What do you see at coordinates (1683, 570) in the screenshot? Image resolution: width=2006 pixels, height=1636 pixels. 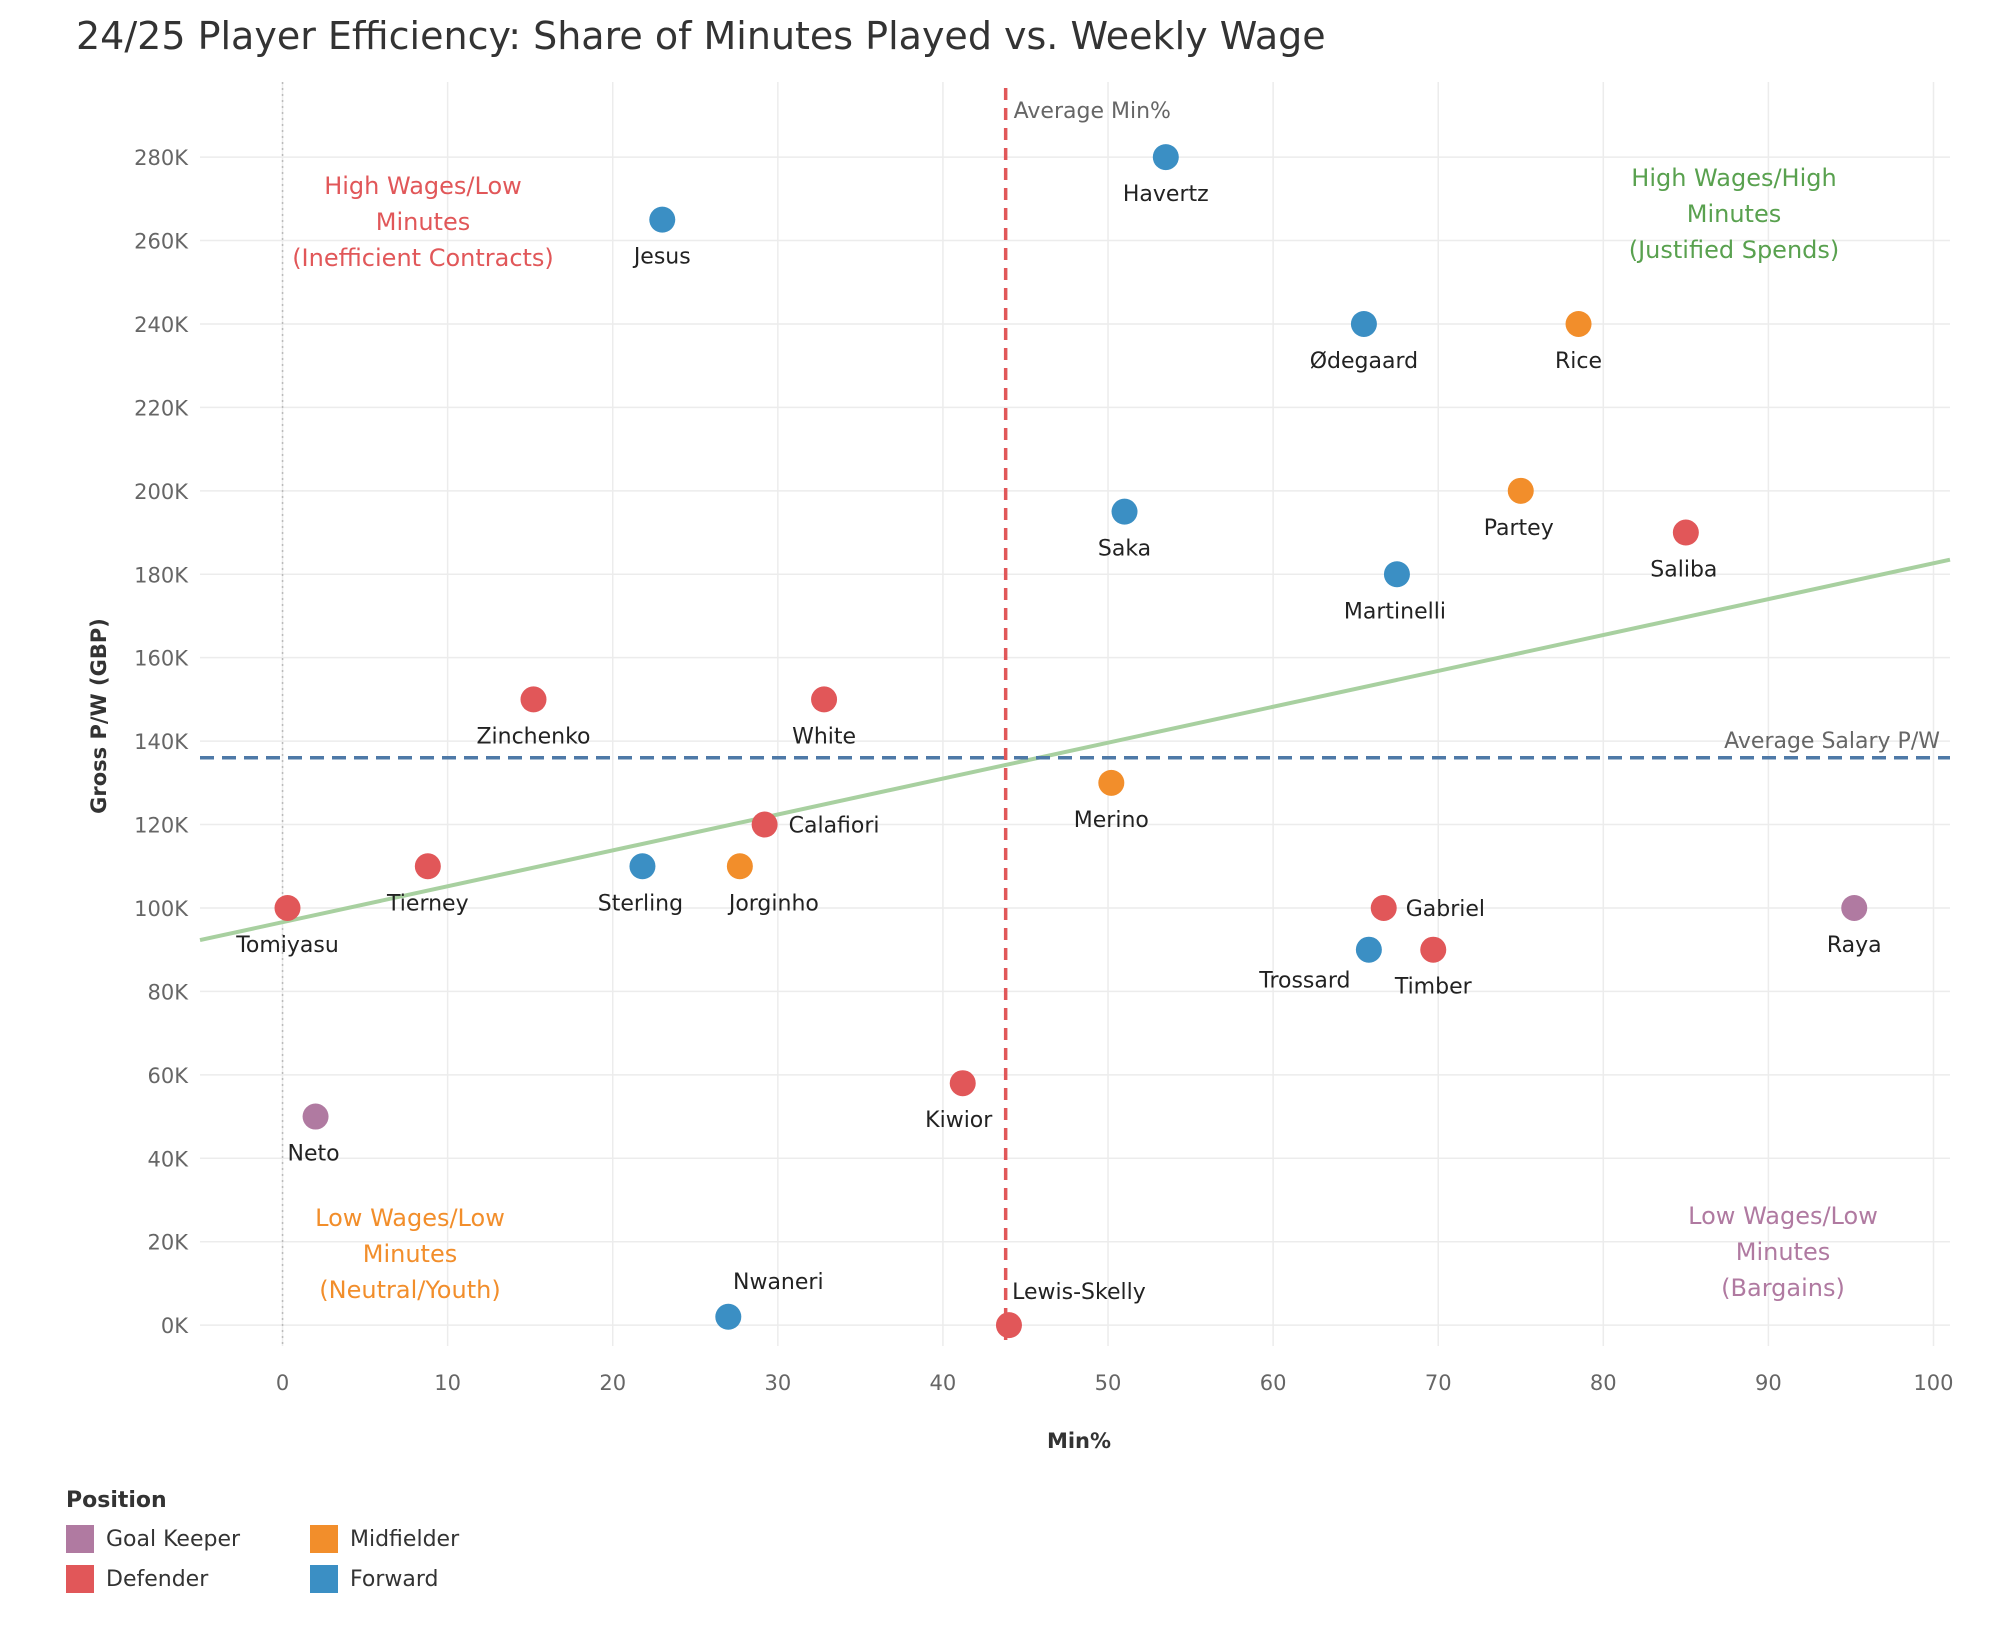 I see `point-label: Saliba` at bounding box center [1683, 570].